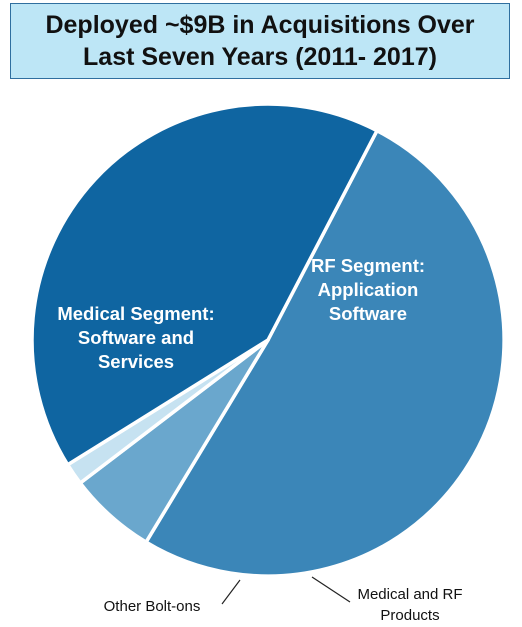 This screenshot has height=627, width=522. I want to click on chart-title-line-1: Deployed ~$9B in Acquisitions Over, so click(260, 25).